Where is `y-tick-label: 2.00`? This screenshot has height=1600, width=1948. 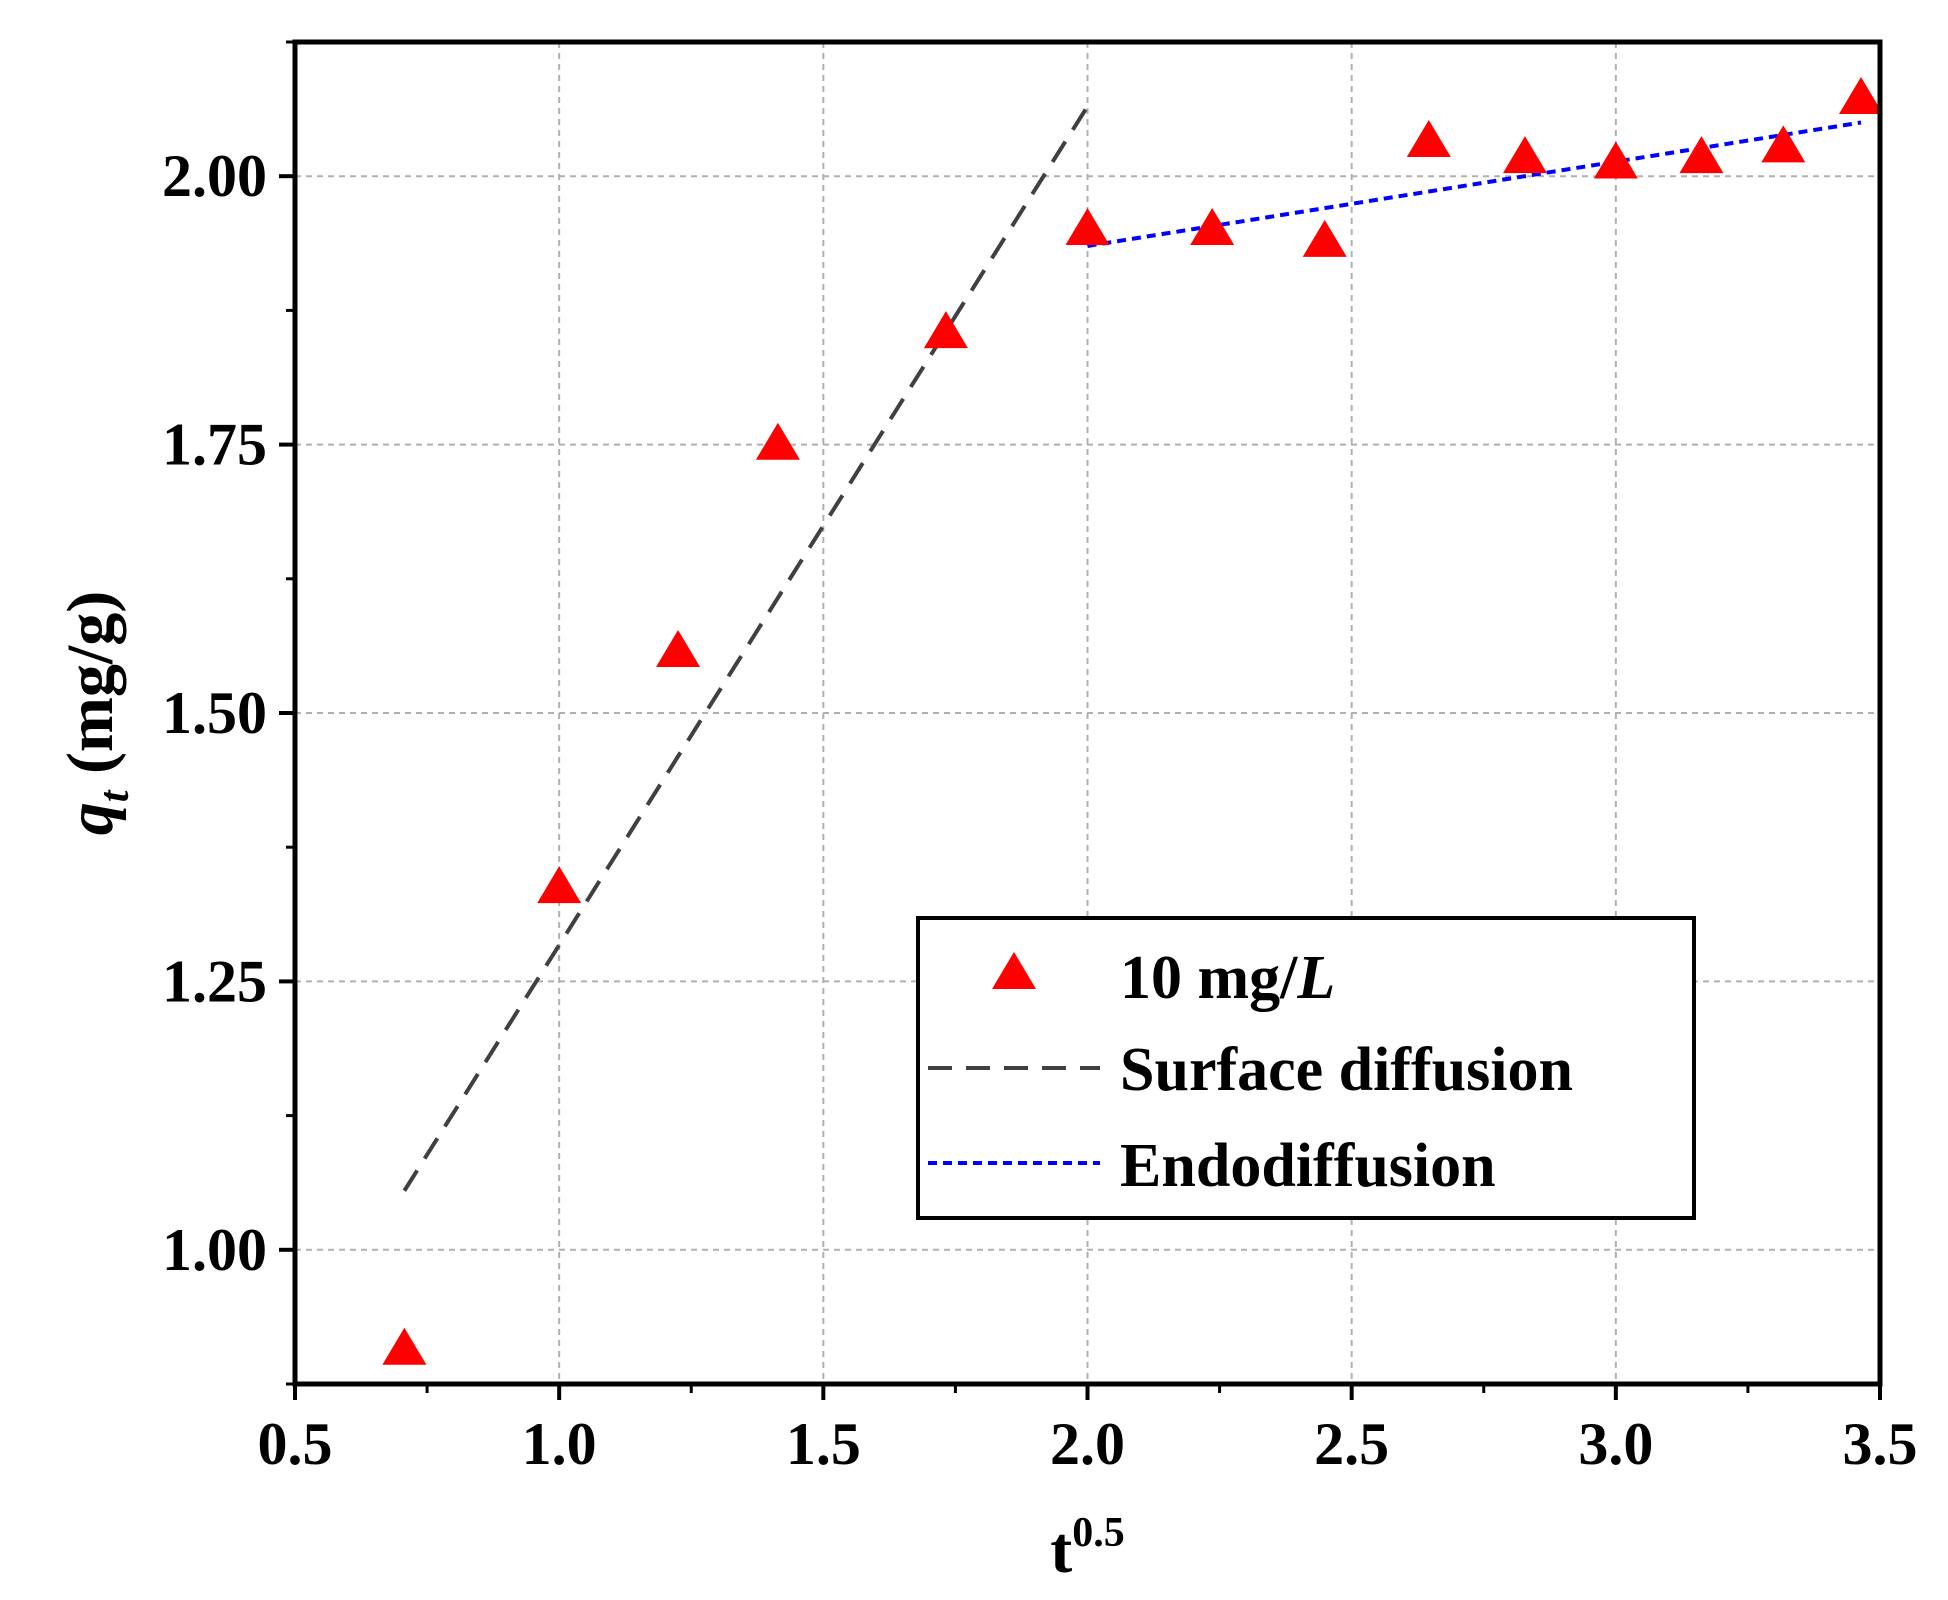
y-tick-label: 2.00 is located at coordinates (214, 176).